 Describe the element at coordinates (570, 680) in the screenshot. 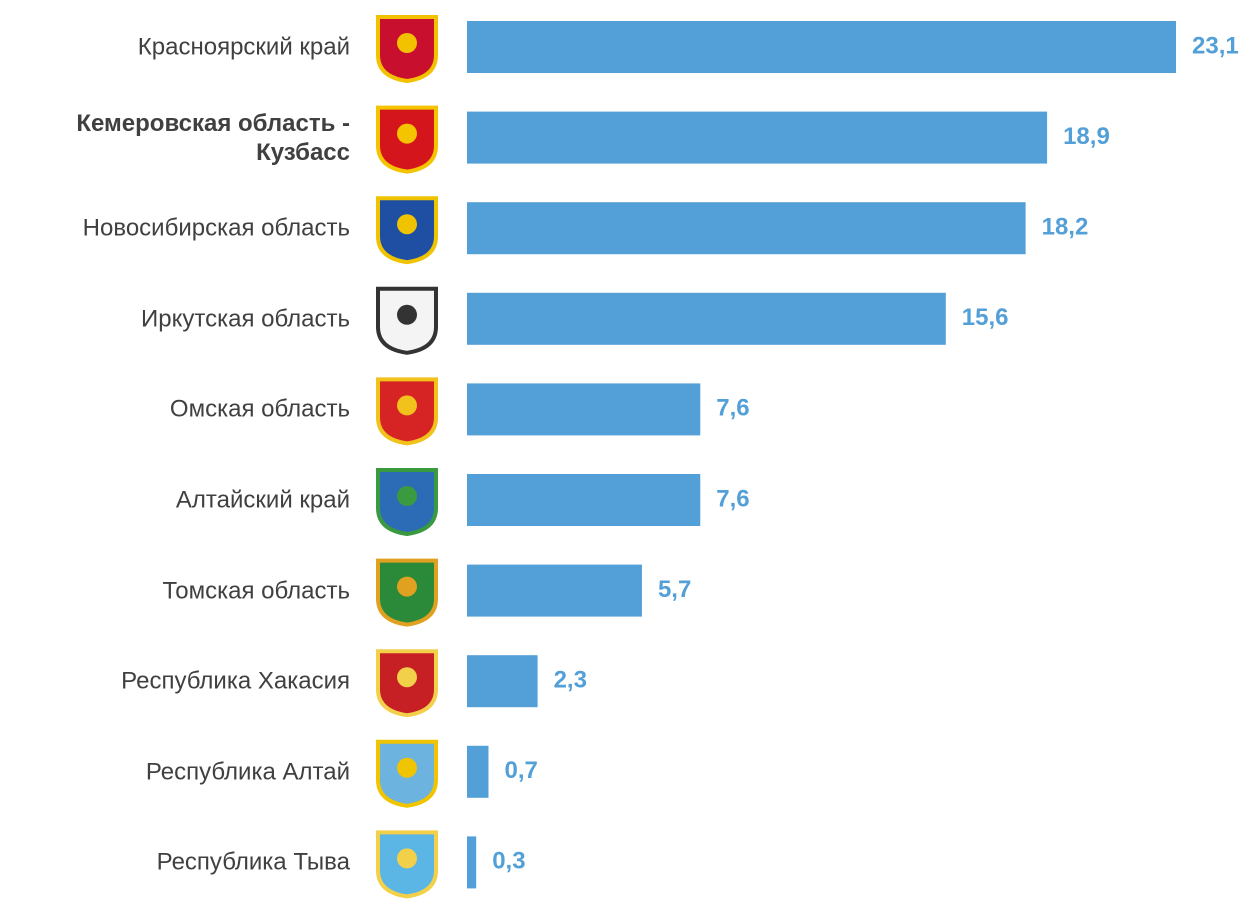

I see `value-label: 2,3` at that location.